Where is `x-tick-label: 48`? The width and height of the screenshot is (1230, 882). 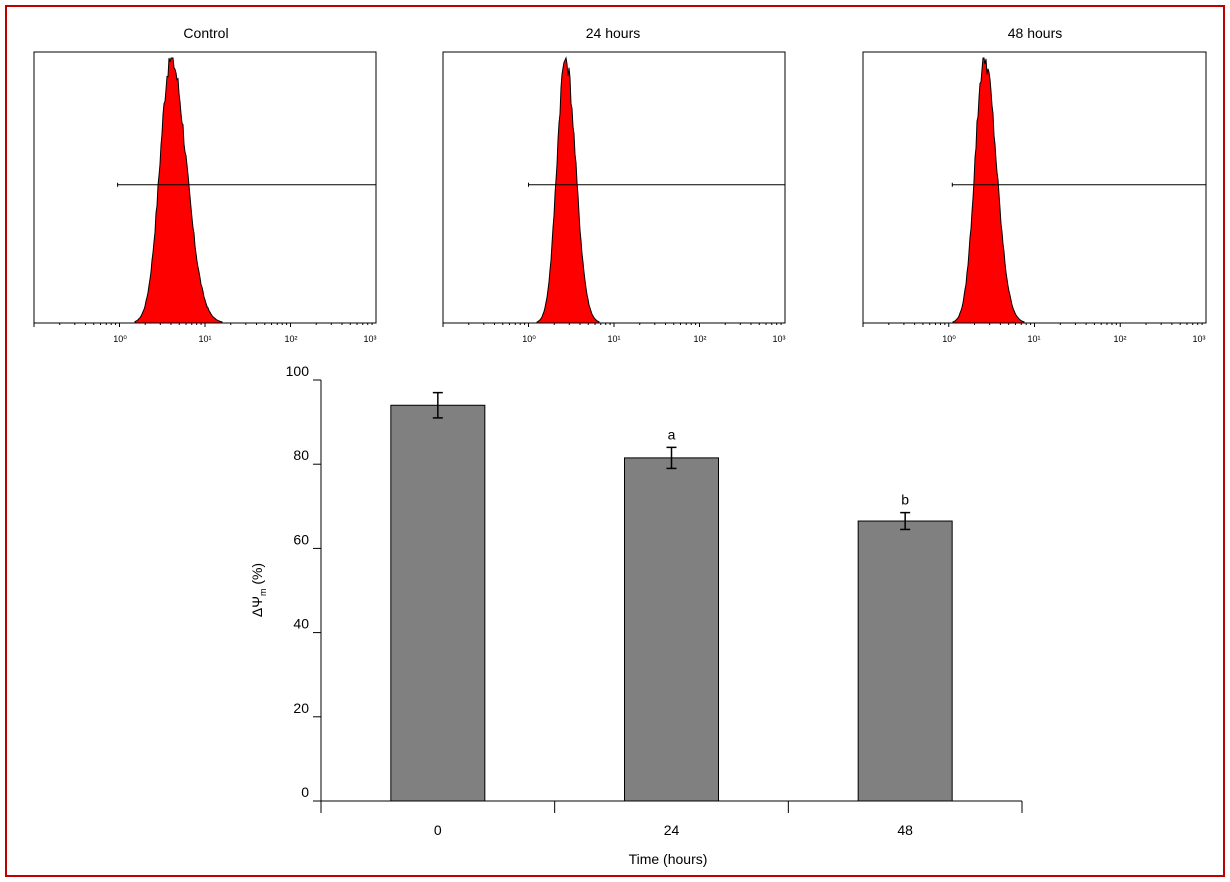 x-tick-label: 48 is located at coordinates (905, 830).